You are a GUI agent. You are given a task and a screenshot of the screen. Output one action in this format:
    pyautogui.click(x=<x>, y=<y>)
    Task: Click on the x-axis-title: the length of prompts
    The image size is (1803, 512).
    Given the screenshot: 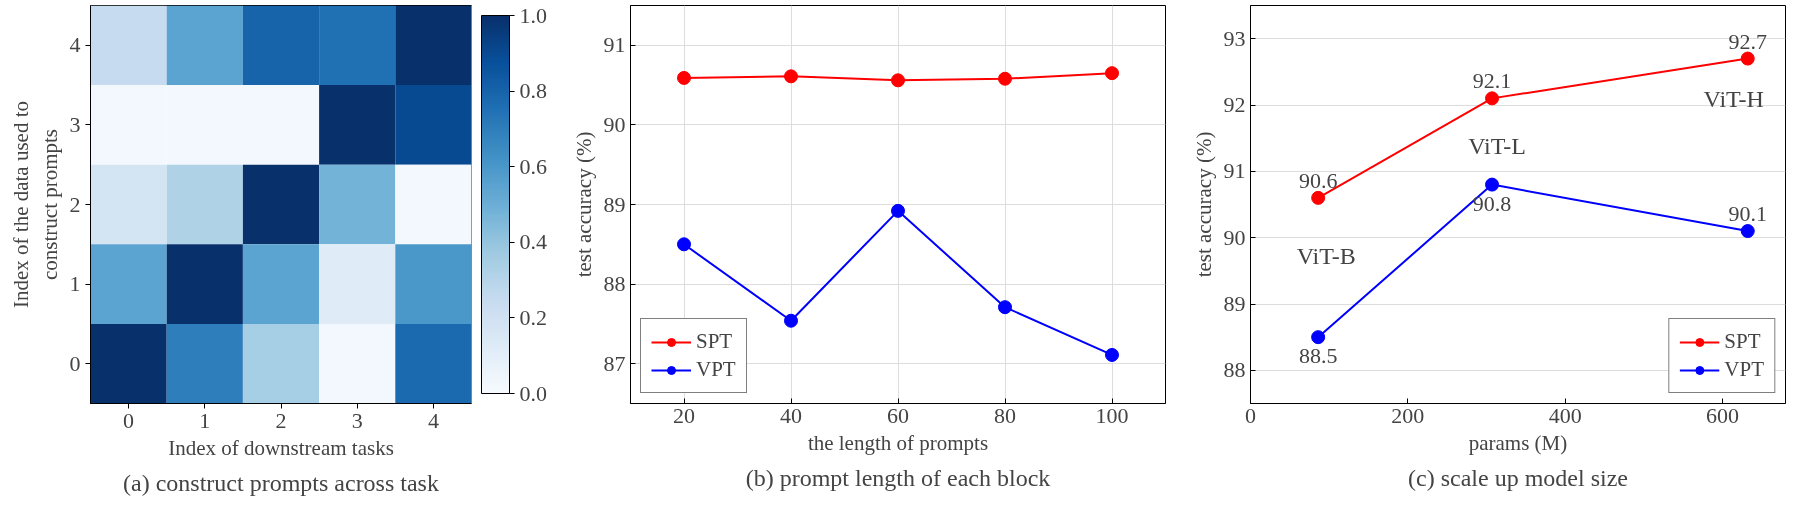 What is the action you would take?
    pyautogui.click(x=898, y=442)
    